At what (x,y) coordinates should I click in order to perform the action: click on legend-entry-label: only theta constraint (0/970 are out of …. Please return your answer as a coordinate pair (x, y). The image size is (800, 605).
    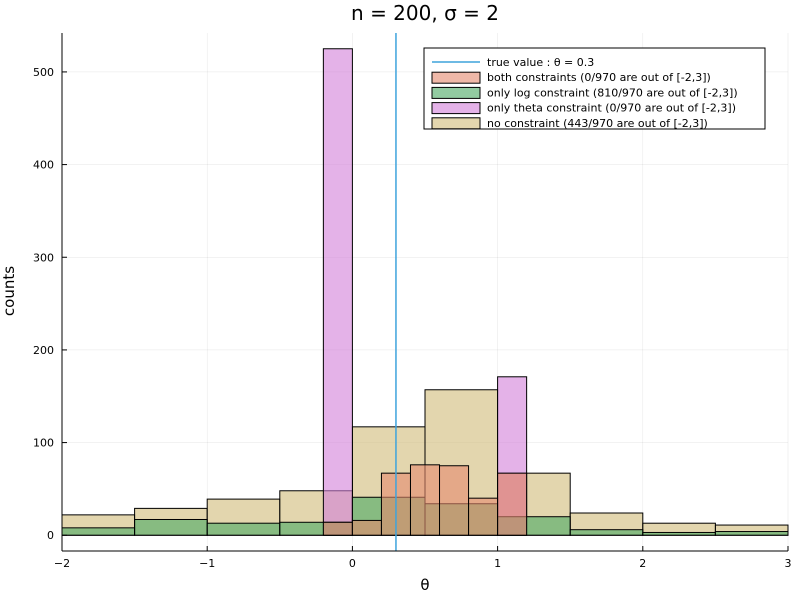
    Looking at the image, I should click on (611, 108).